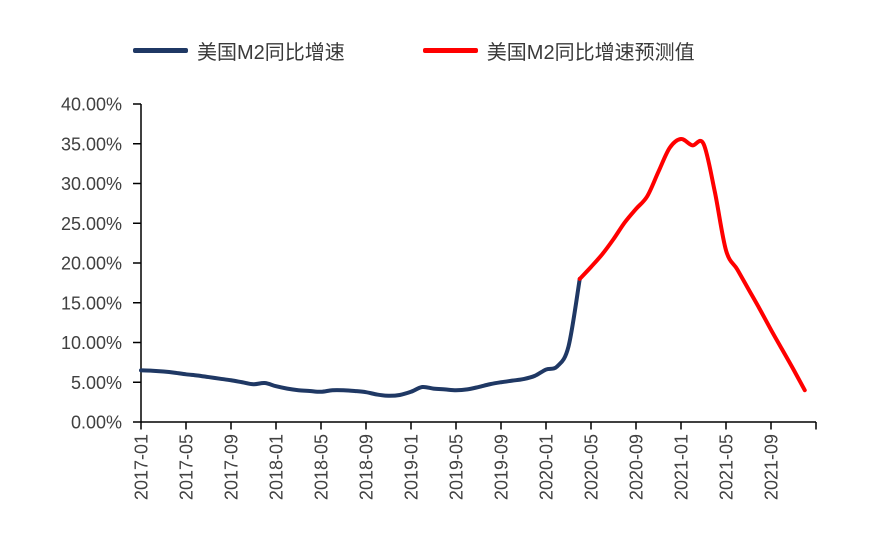 The width and height of the screenshot is (870, 552). I want to click on y-axis-label: 20.00%, so click(91, 264).